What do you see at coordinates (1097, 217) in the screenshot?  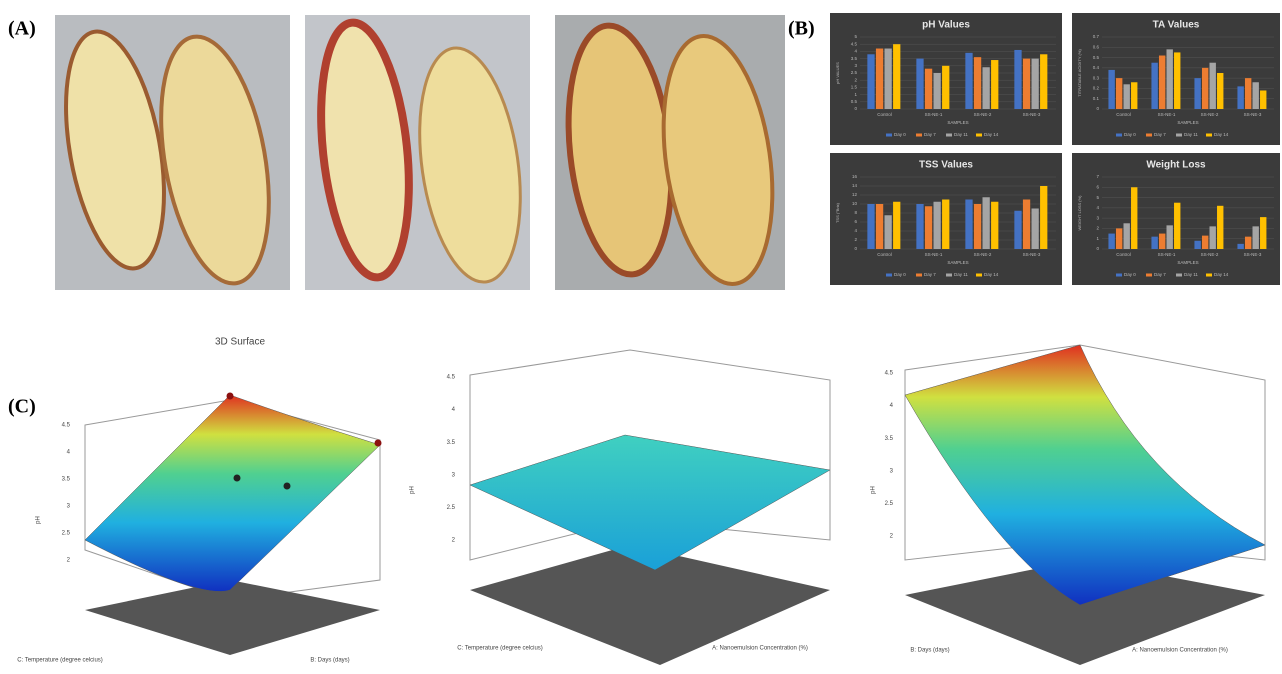 I see `y-tick-label: 3` at bounding box center [1097, 217].